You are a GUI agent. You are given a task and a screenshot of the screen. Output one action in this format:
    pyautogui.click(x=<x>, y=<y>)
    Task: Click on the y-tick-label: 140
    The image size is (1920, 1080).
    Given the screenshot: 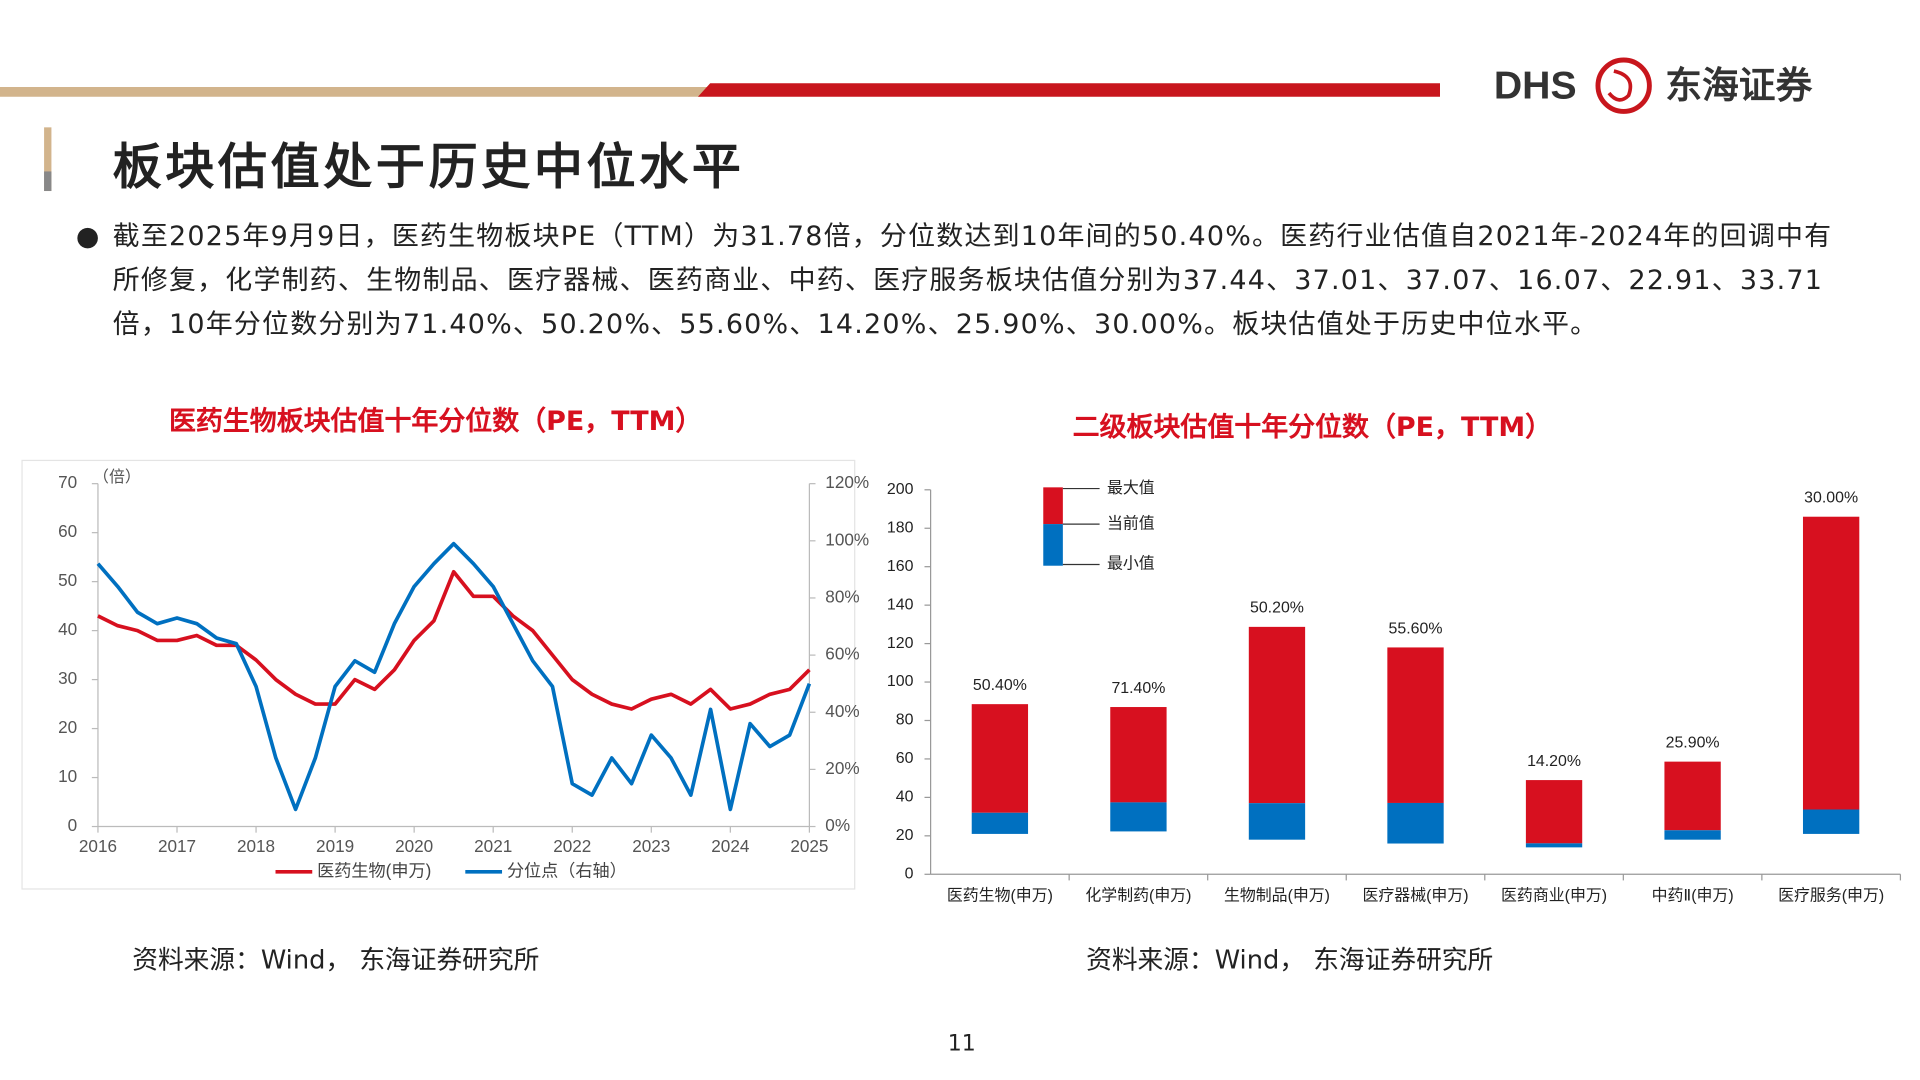 What is the action you would take?
    pyautogui.click(x=900, y=604)
    